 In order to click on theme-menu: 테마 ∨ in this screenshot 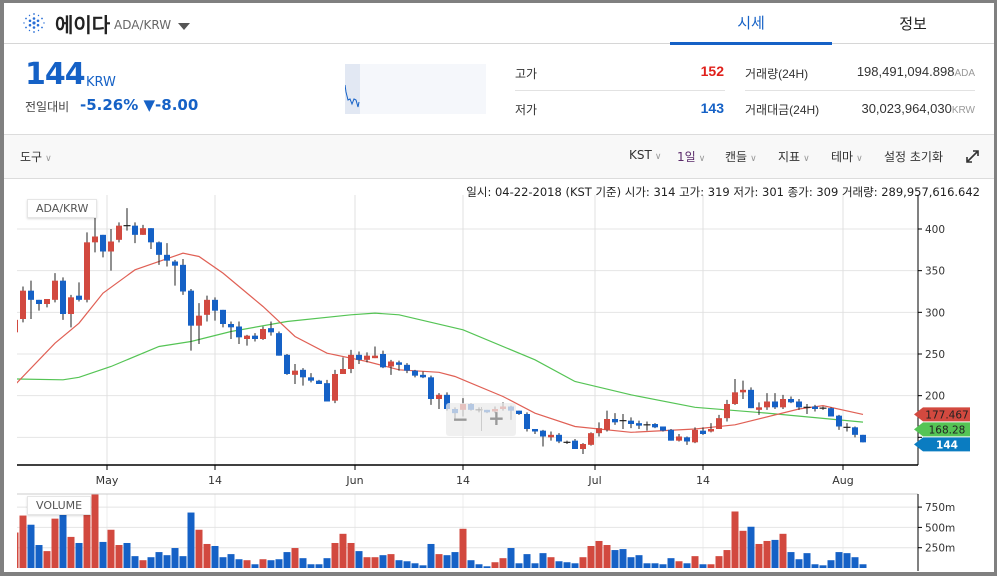, I will do `click(847, 156)`.